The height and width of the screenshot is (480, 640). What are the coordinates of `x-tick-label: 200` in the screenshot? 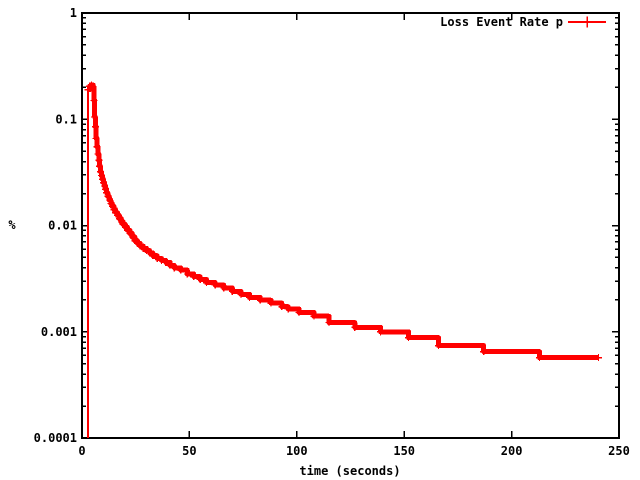 It's located at (512, 451).